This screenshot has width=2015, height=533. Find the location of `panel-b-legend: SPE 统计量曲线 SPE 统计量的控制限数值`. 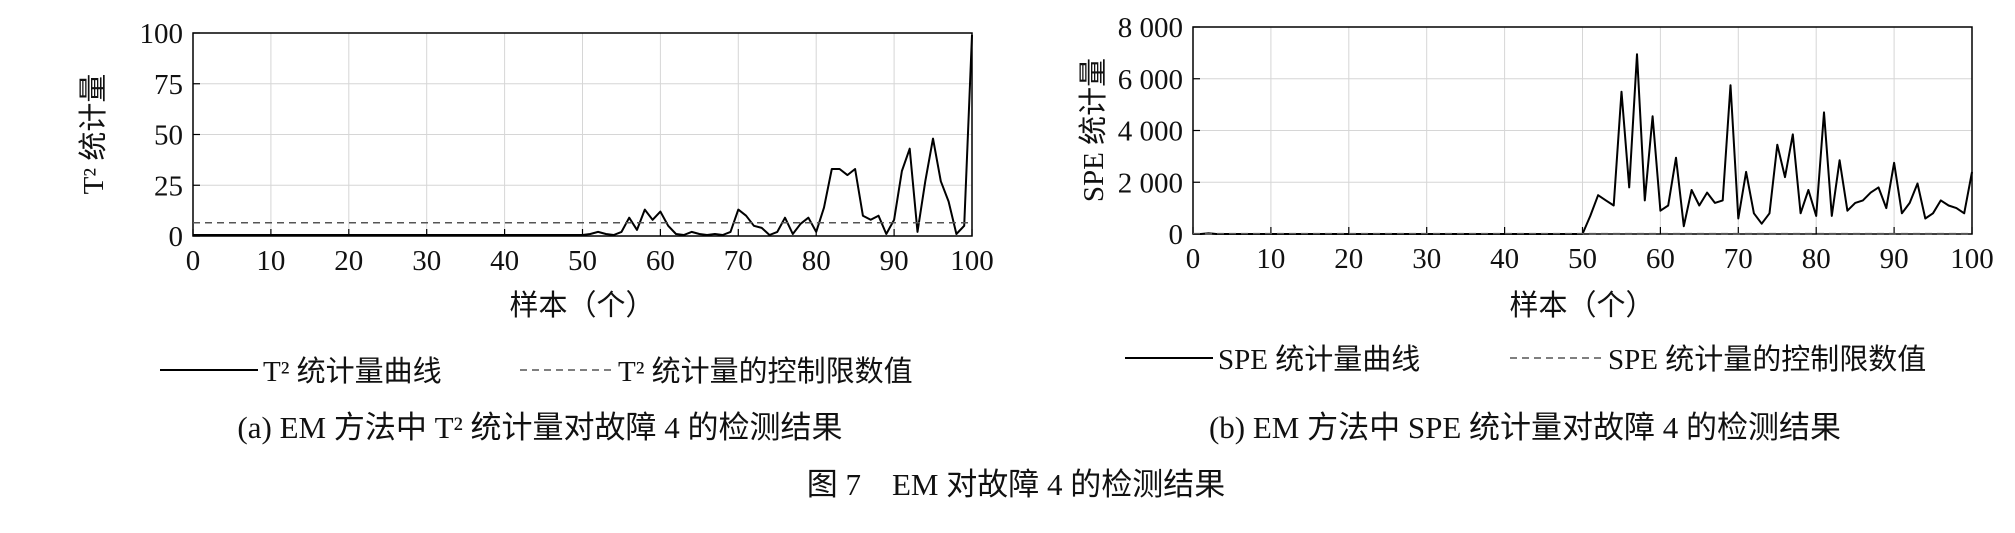

panel-b-legend: SPE 统计量曲线 SPE 统计量的控制限数值 is located at coordinates (1525, 359).